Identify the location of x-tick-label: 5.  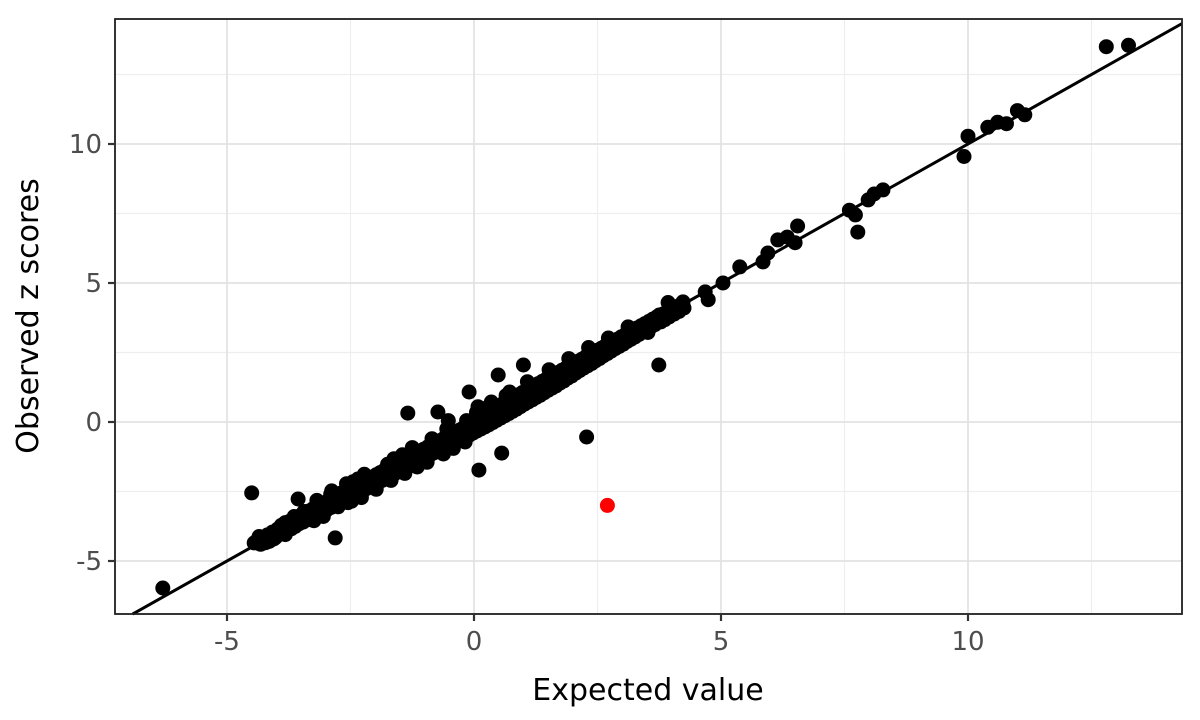
(721, 642).